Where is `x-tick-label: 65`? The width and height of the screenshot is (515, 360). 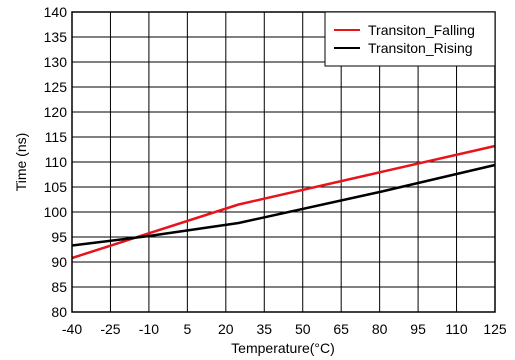 x-tick-label: 65 is located at coordinates (341, 329).